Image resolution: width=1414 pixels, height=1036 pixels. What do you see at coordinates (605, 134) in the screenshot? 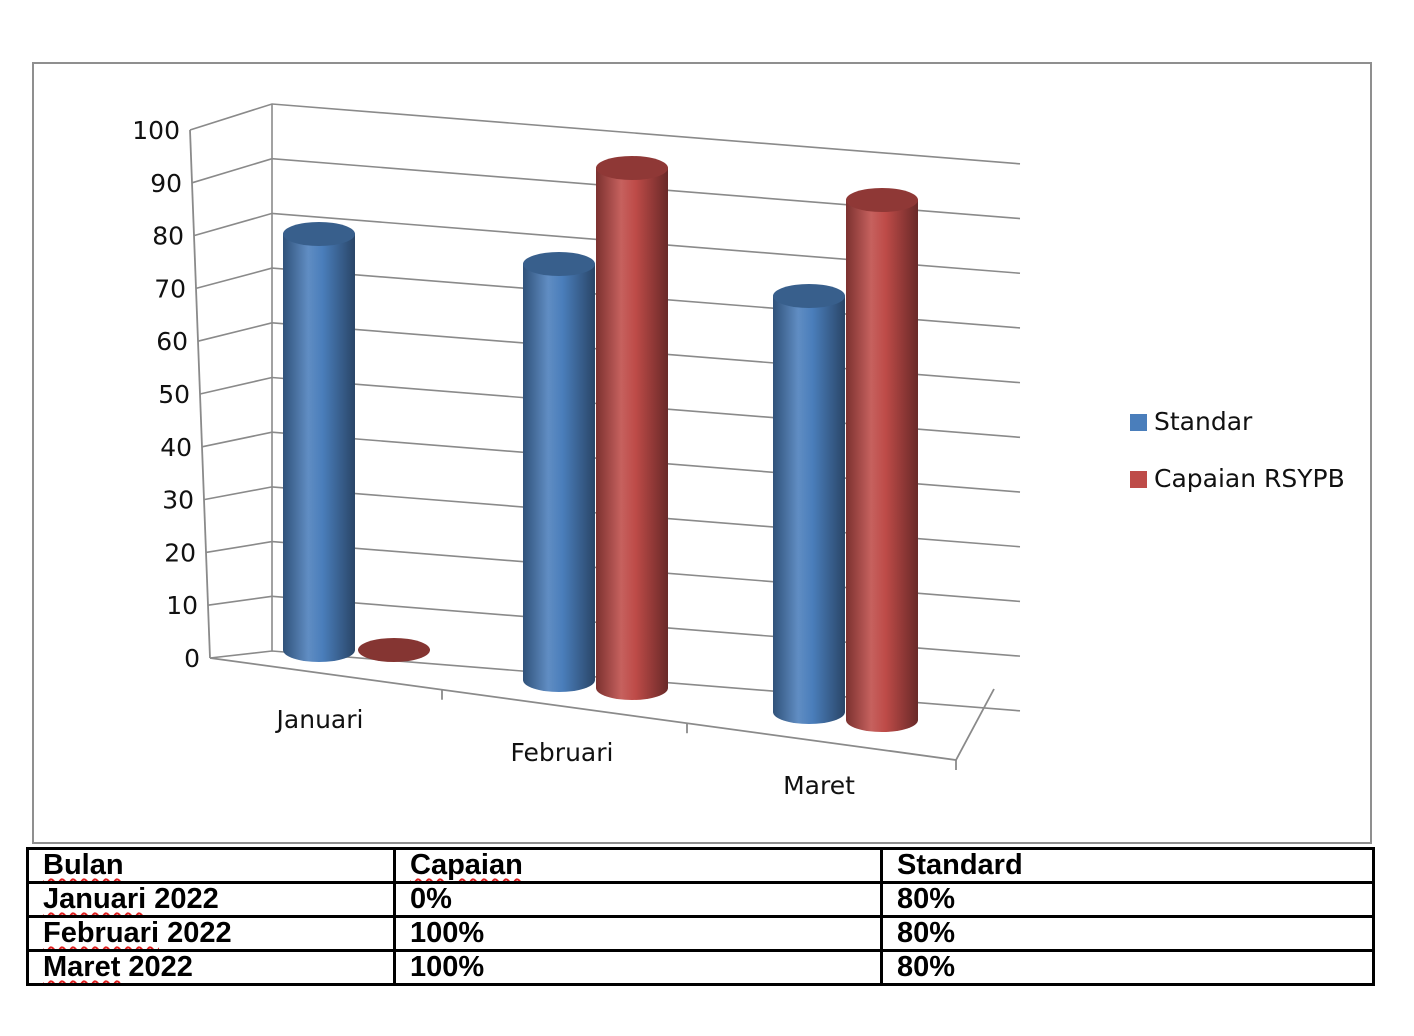
I see `gridline` at bounding box center [605, 134].